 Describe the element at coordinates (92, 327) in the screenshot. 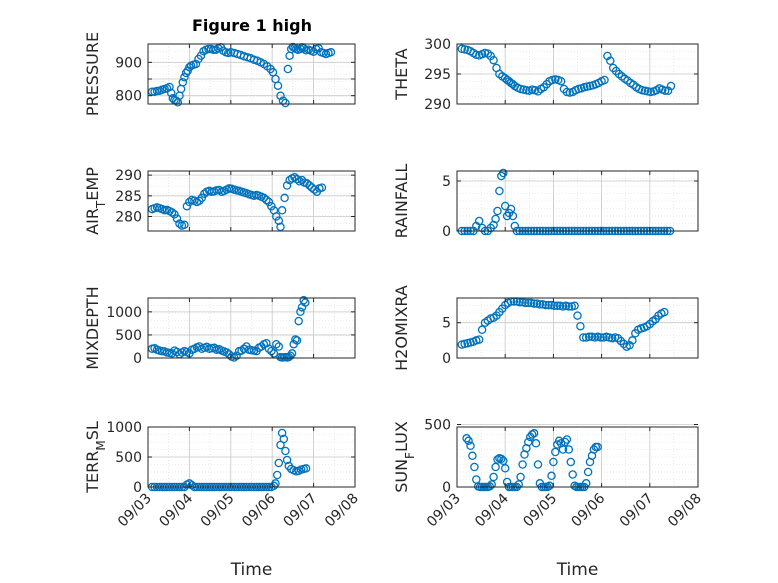

I see `y-axis-label: MIXDEPTH` at that location.